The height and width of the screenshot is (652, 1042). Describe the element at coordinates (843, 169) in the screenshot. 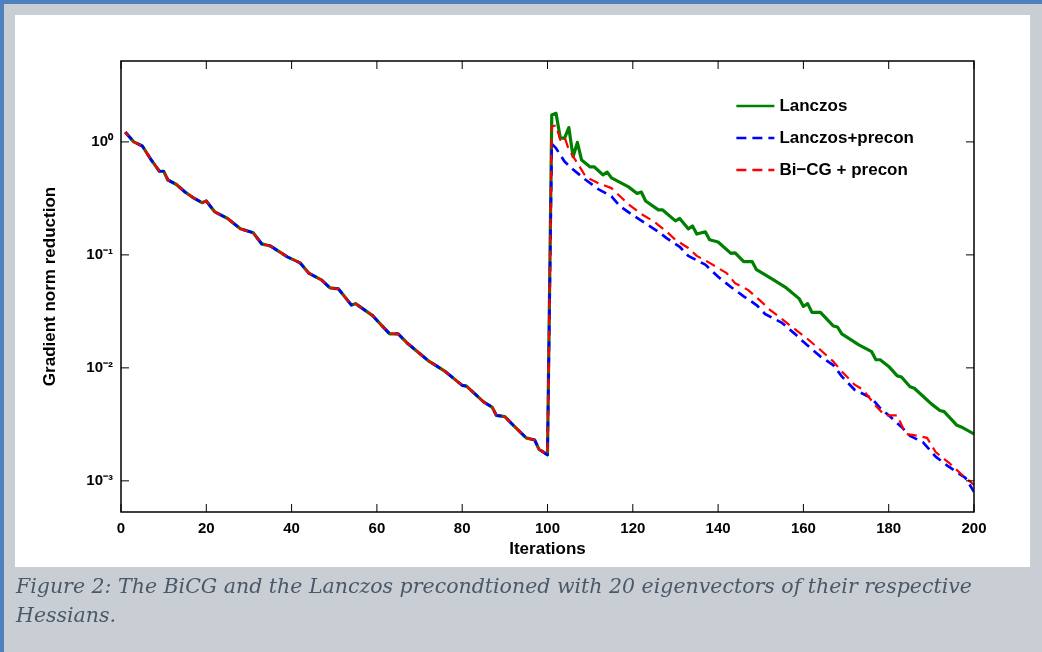

I see `legend-label: Bi−CG + precon` at that location.